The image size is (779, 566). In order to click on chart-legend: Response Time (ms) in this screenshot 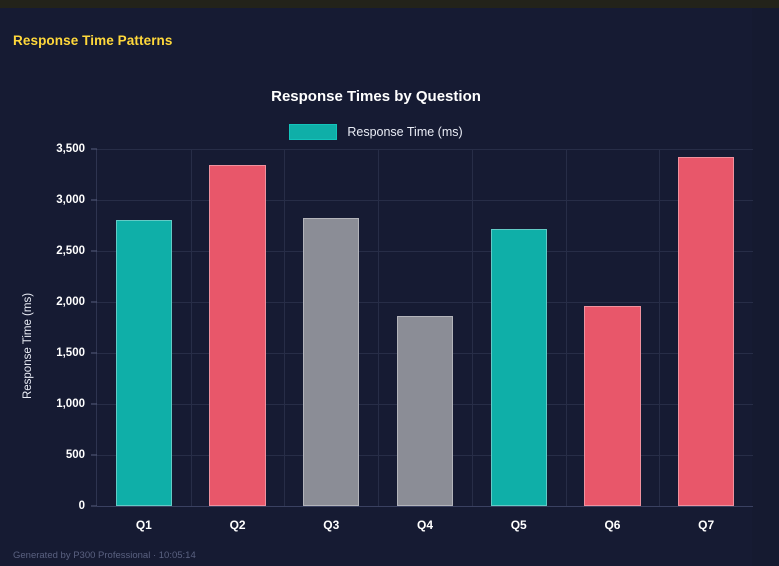, I will do `click(376, 132)`.